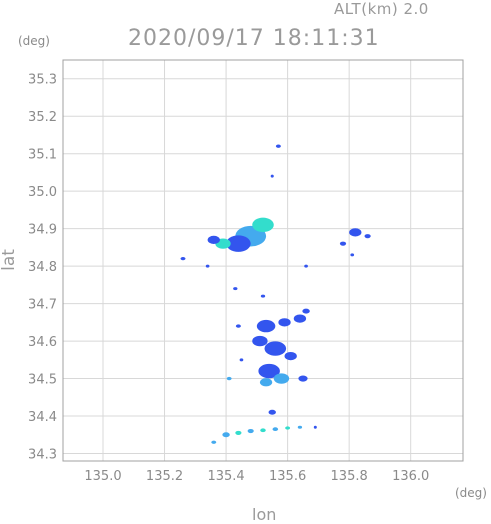 The image size is (491, 524). I want to click on y-tick-label: 34.9, so click(42, 230).